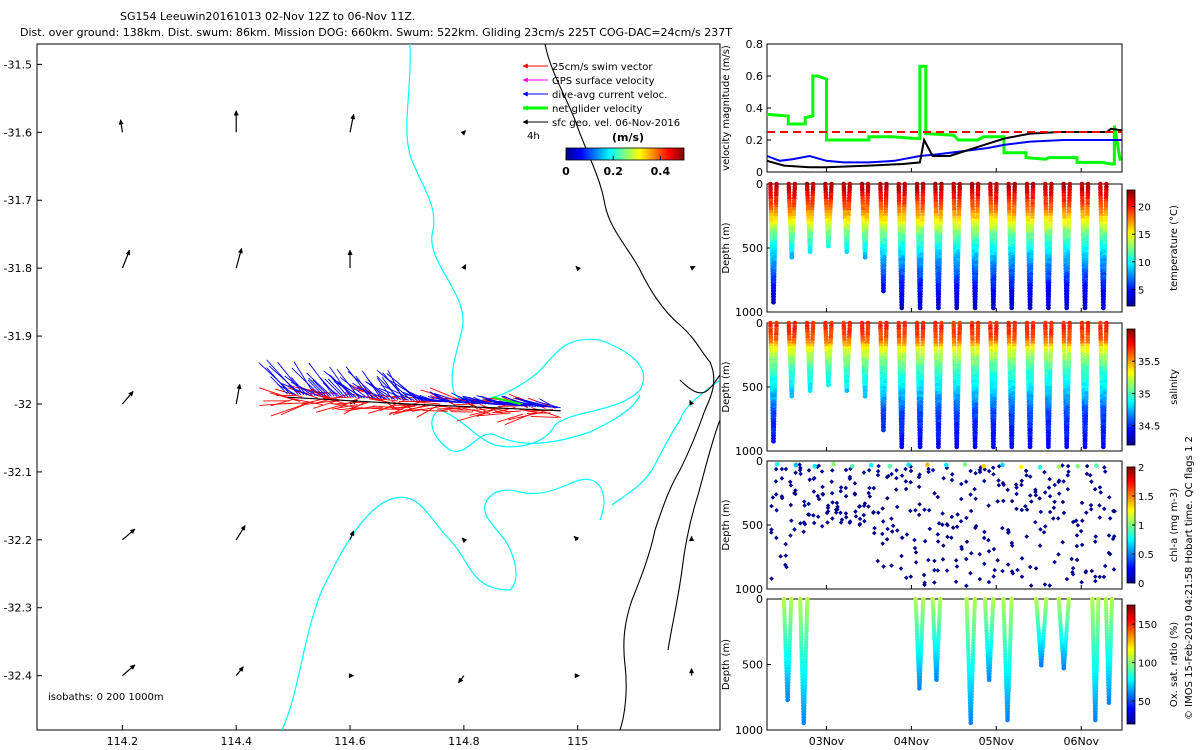 This screenshot has height=750, width=1200. I want to click on legend-swatch-0-head, so click(525, 66).